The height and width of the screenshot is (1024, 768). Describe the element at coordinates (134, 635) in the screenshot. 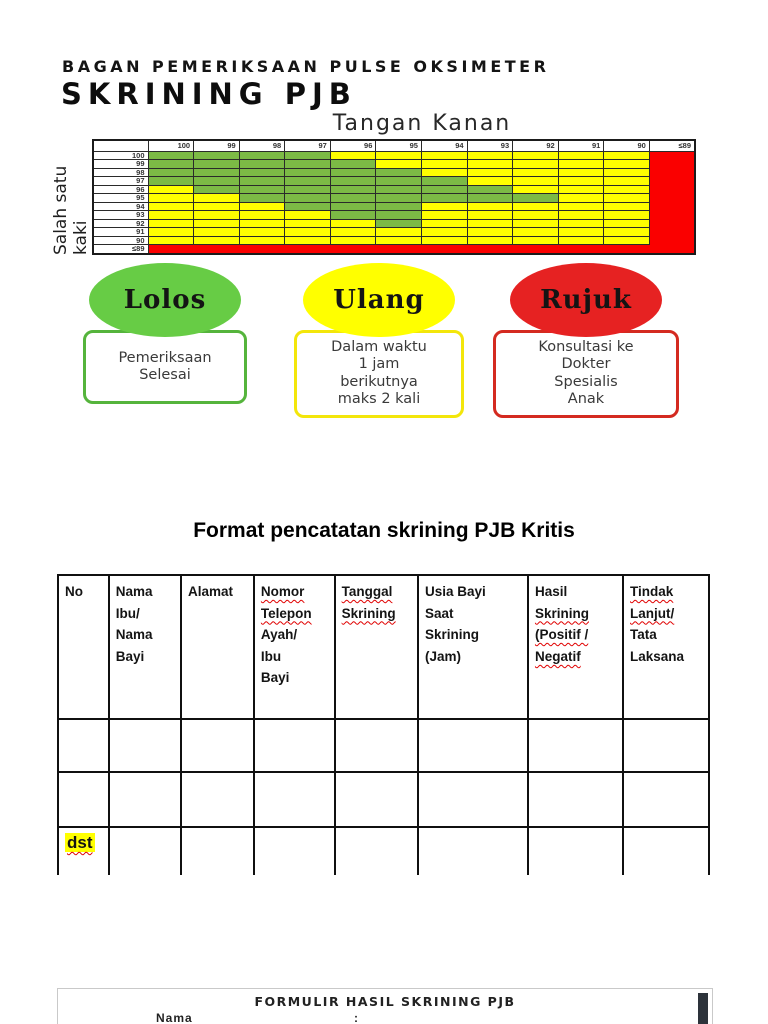

I see `header-word: Nama` at that location.